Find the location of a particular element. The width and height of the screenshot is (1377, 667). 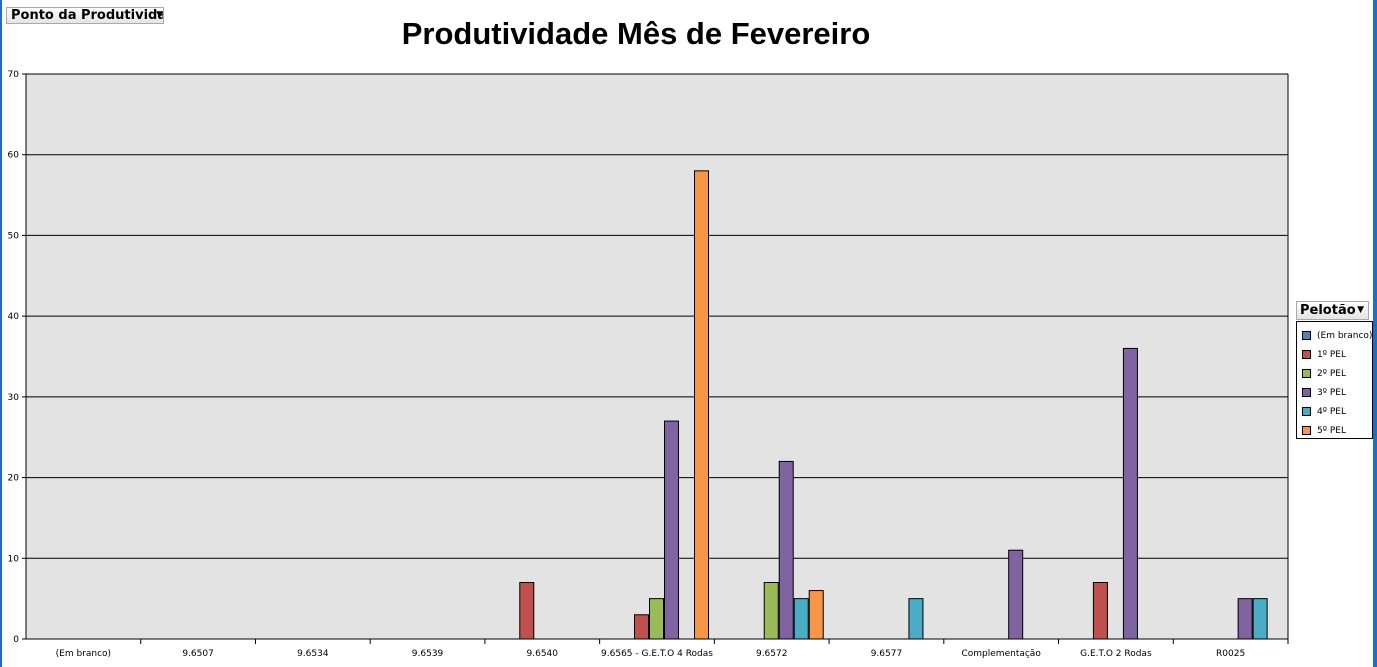

y-tick-label: 20 is located at coordinates (14, 479).